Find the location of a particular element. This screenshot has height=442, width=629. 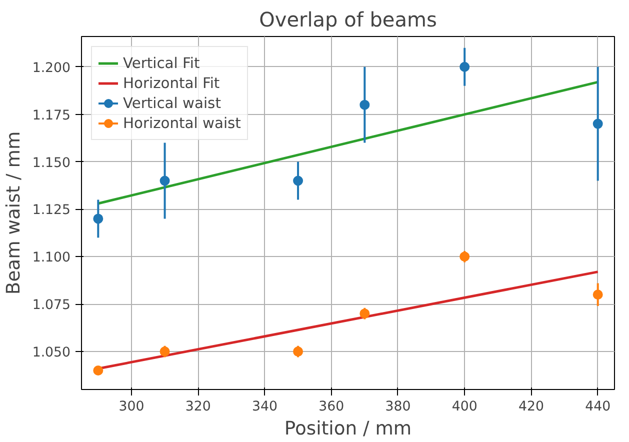

x-axis-title: Position / mm is located at coordinates (348, 429).